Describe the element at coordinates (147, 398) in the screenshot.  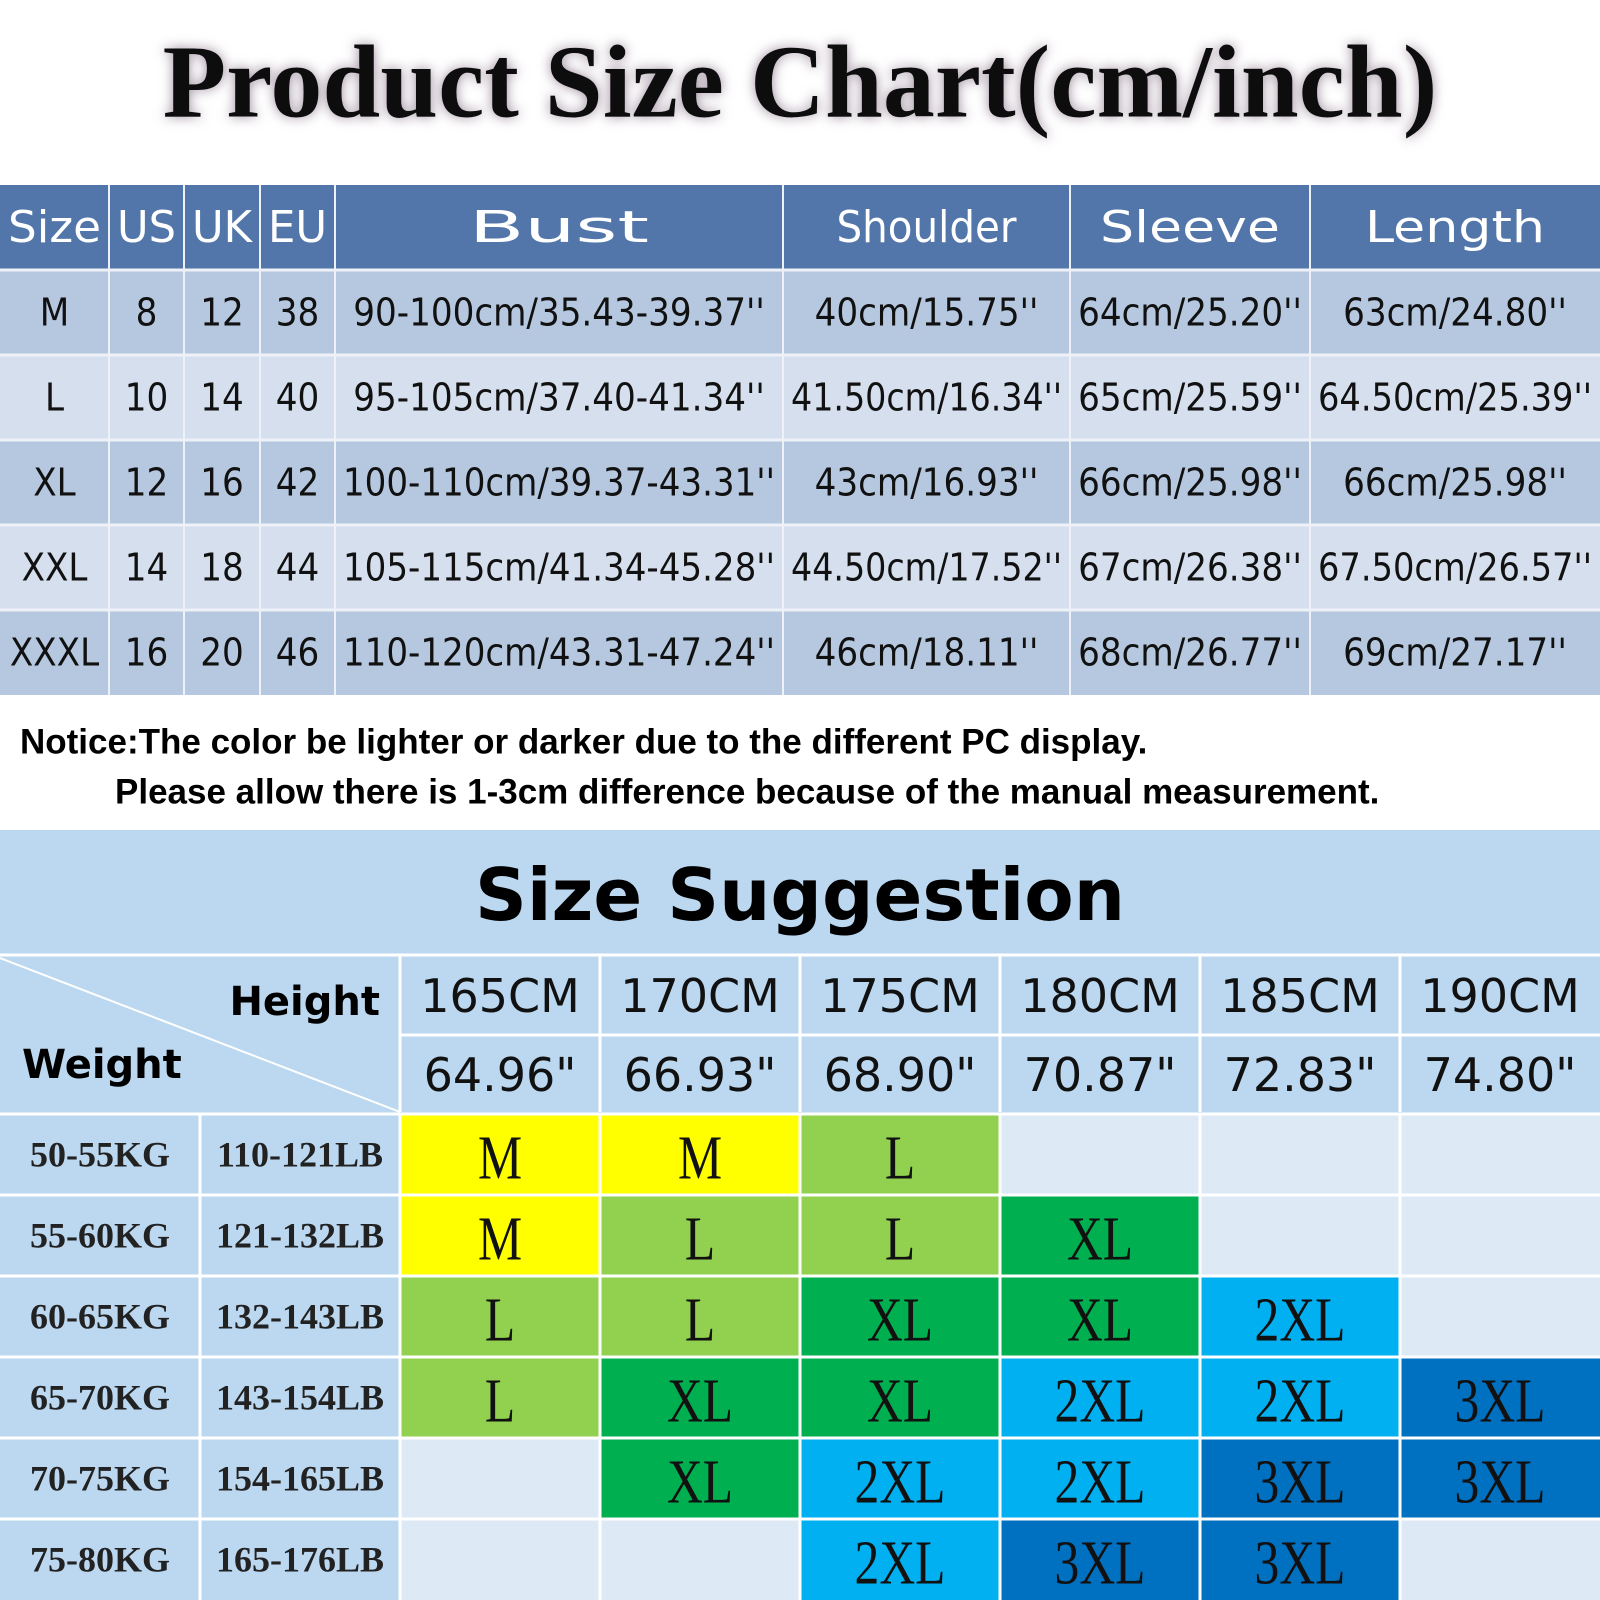
I see `cell: 10` at that location.